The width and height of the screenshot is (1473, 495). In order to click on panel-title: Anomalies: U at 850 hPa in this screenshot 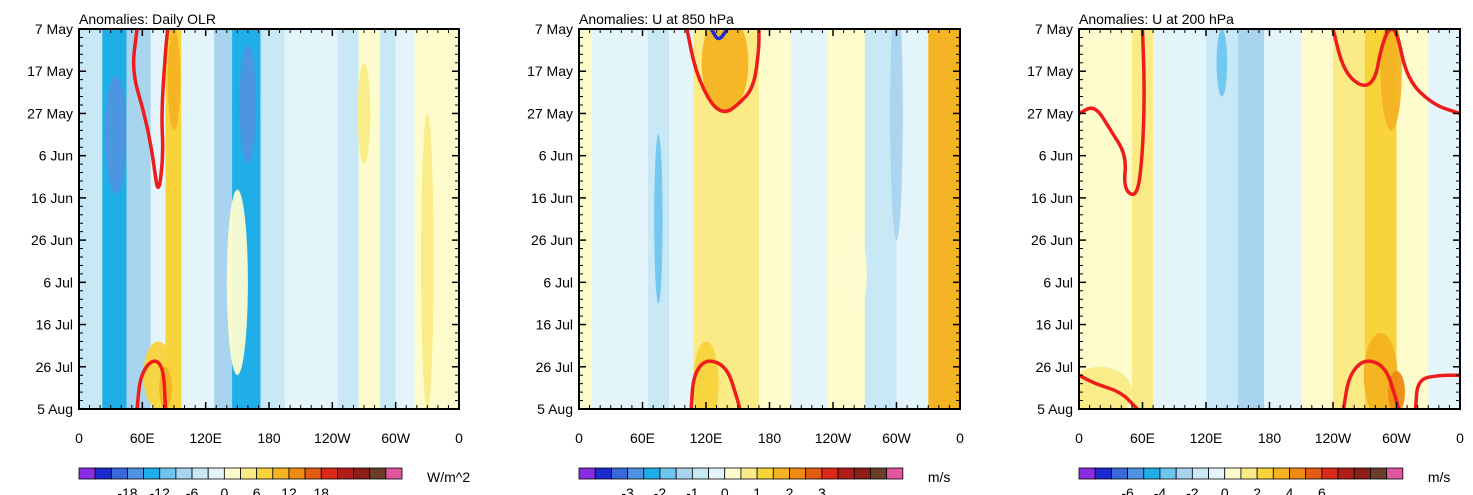, I will do `click(656, 19)`.